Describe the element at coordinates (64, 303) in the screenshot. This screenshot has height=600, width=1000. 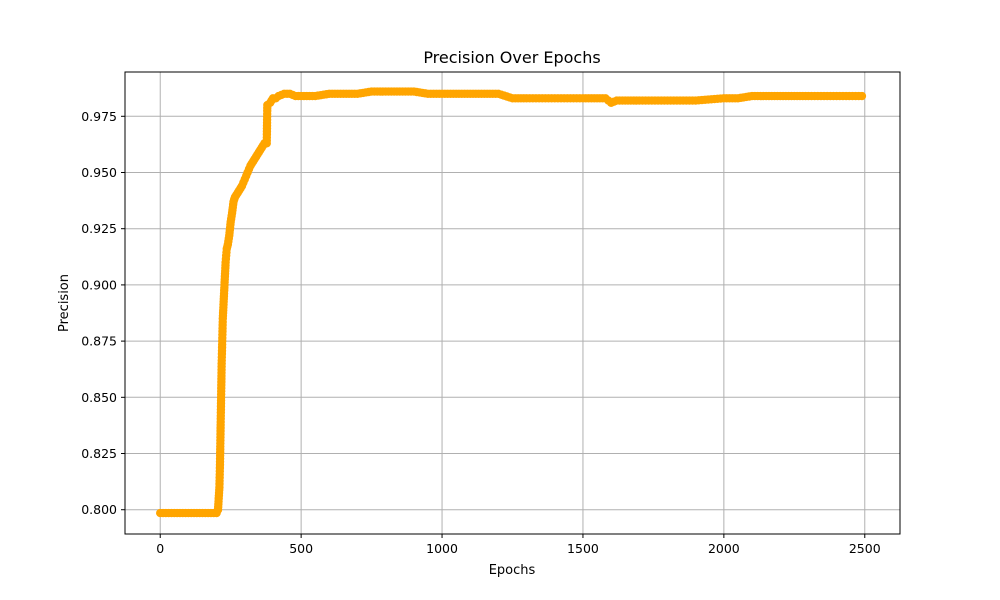
I see `y-axis-label: Precision` at that location.